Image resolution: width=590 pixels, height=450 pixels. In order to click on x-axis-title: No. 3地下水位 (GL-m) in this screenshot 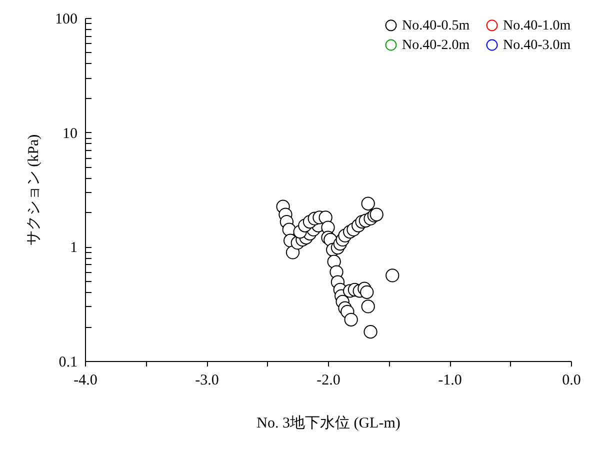, I will do `click(328, 423)`.